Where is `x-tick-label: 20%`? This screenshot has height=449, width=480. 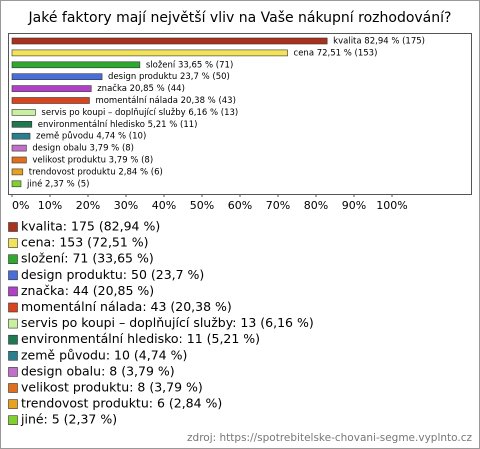 x-tick-label: 20% is located at coordinates (88, 205).